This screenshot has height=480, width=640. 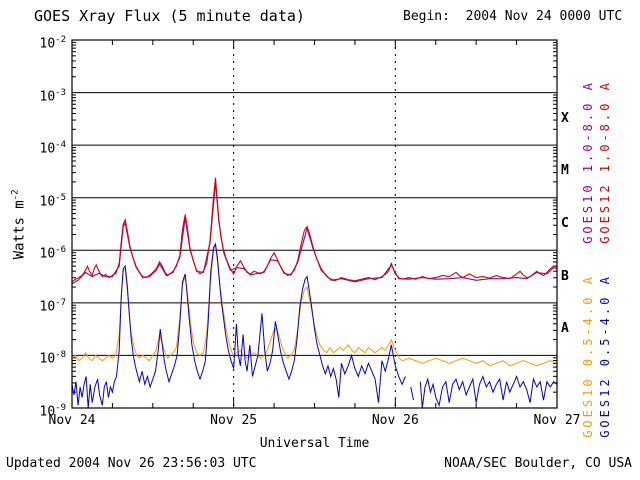 What do you see at coordinates (53, 358) in the screenshot?
I see `y-tick-label: 10⁻⁸` at bounding box center [53, 358].